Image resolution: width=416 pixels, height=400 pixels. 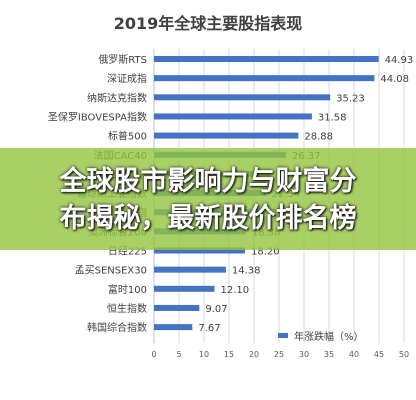 I want to click on data-label: 31.58, so click(x=332, y=117).